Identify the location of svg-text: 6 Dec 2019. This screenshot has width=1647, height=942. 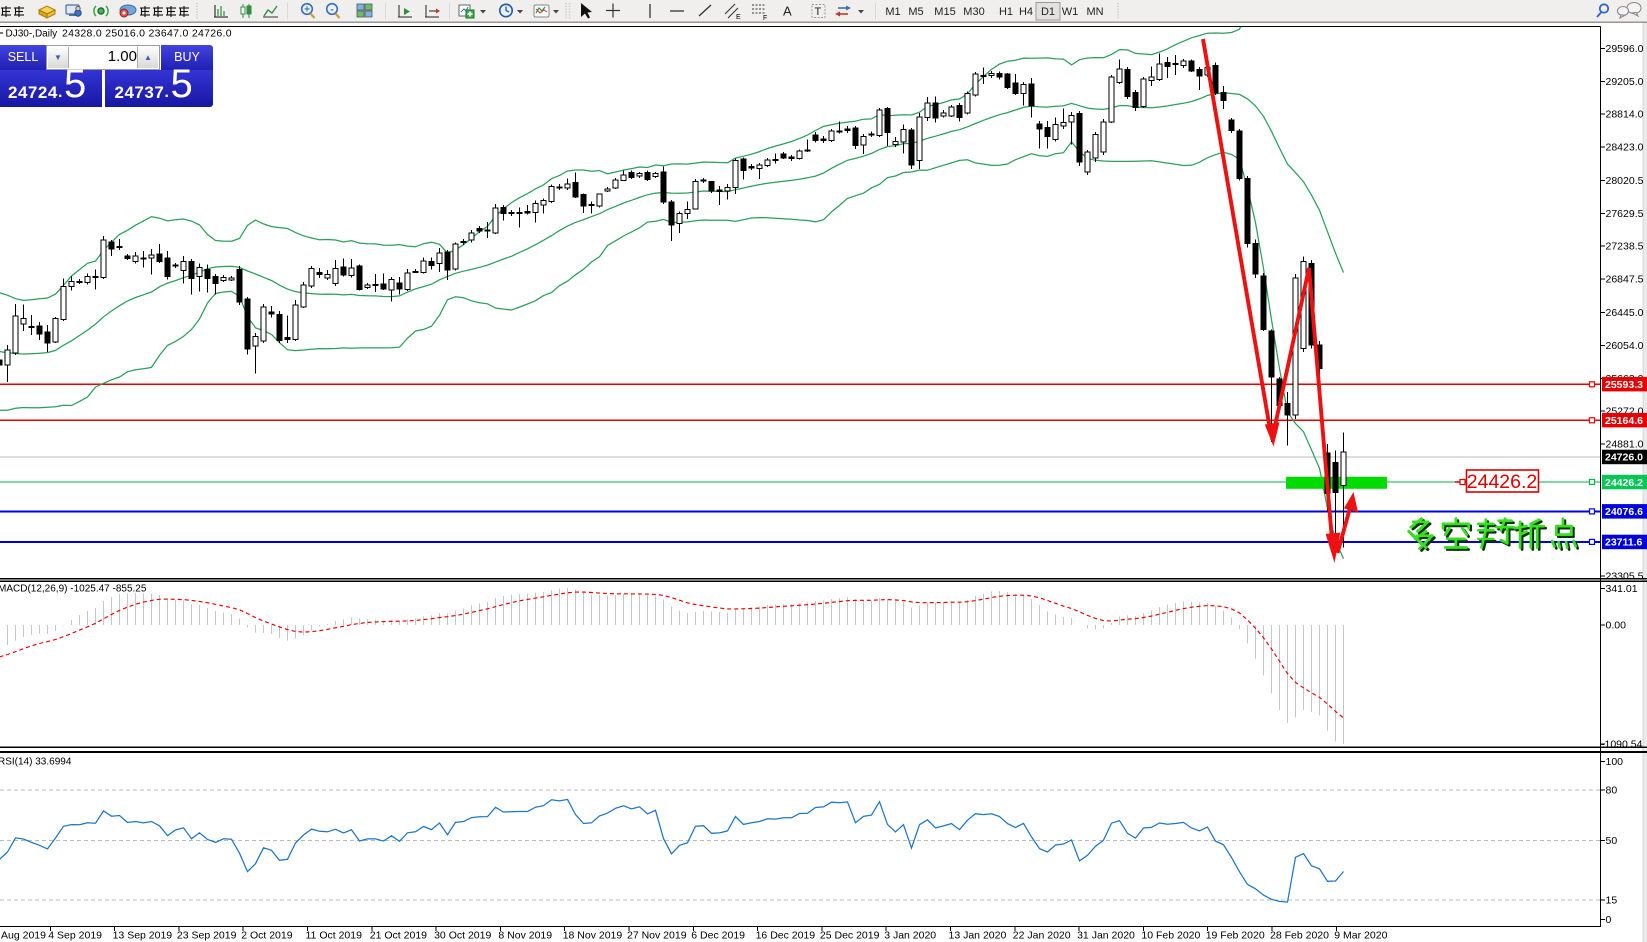
(718, 936).